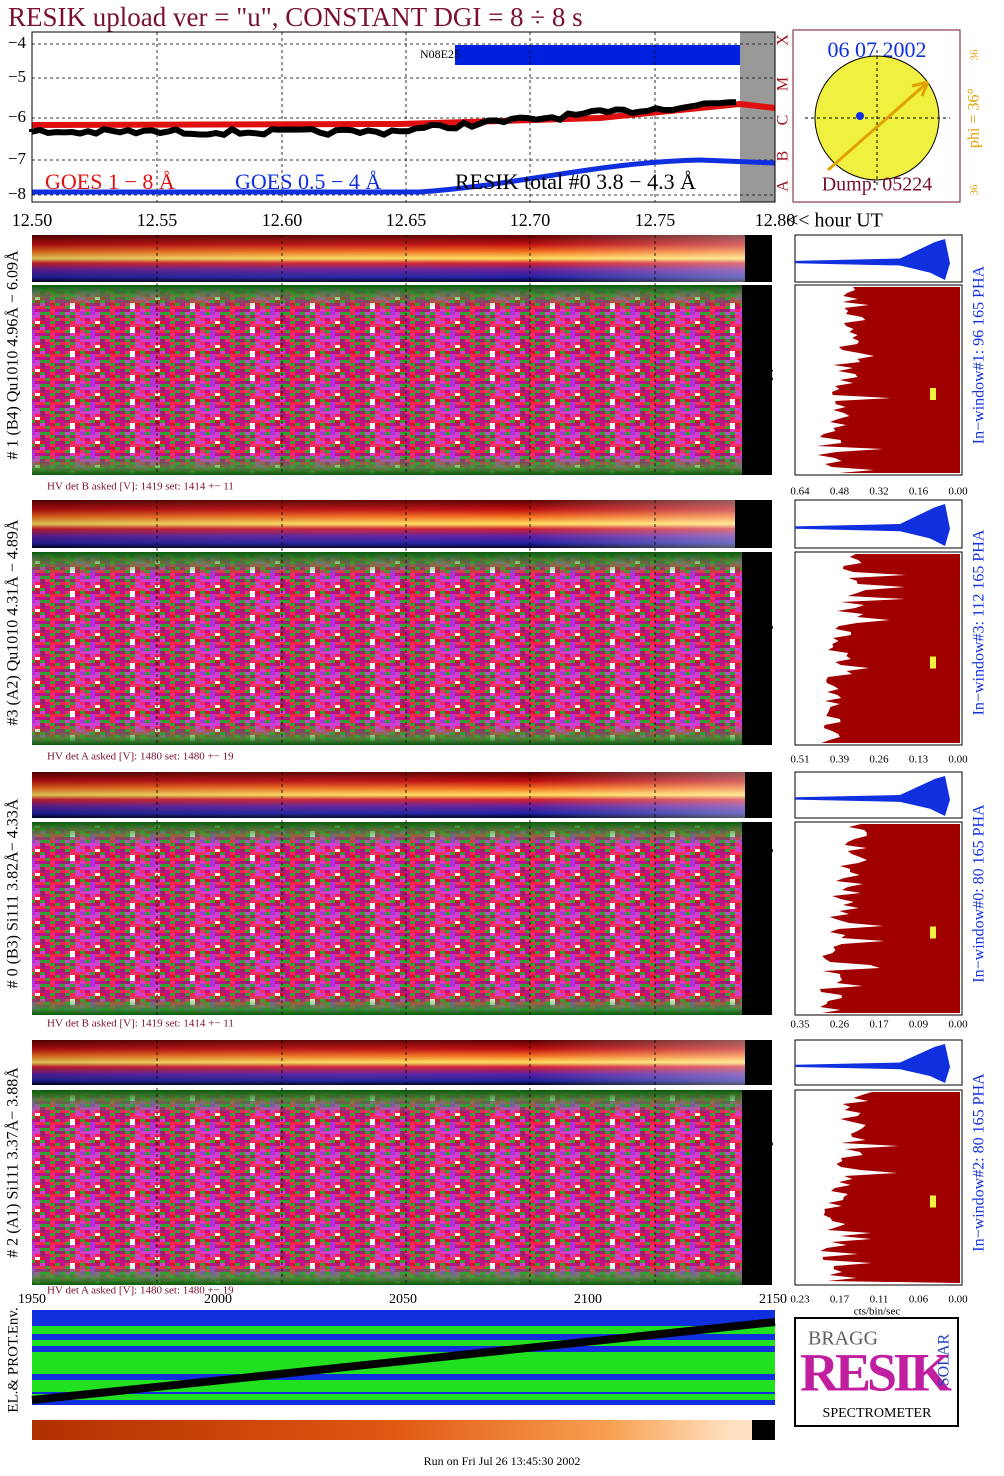  Describe the element at coordinates (282, 220) in the screenshot. I see `time-tick-label: 12.60` at that location.